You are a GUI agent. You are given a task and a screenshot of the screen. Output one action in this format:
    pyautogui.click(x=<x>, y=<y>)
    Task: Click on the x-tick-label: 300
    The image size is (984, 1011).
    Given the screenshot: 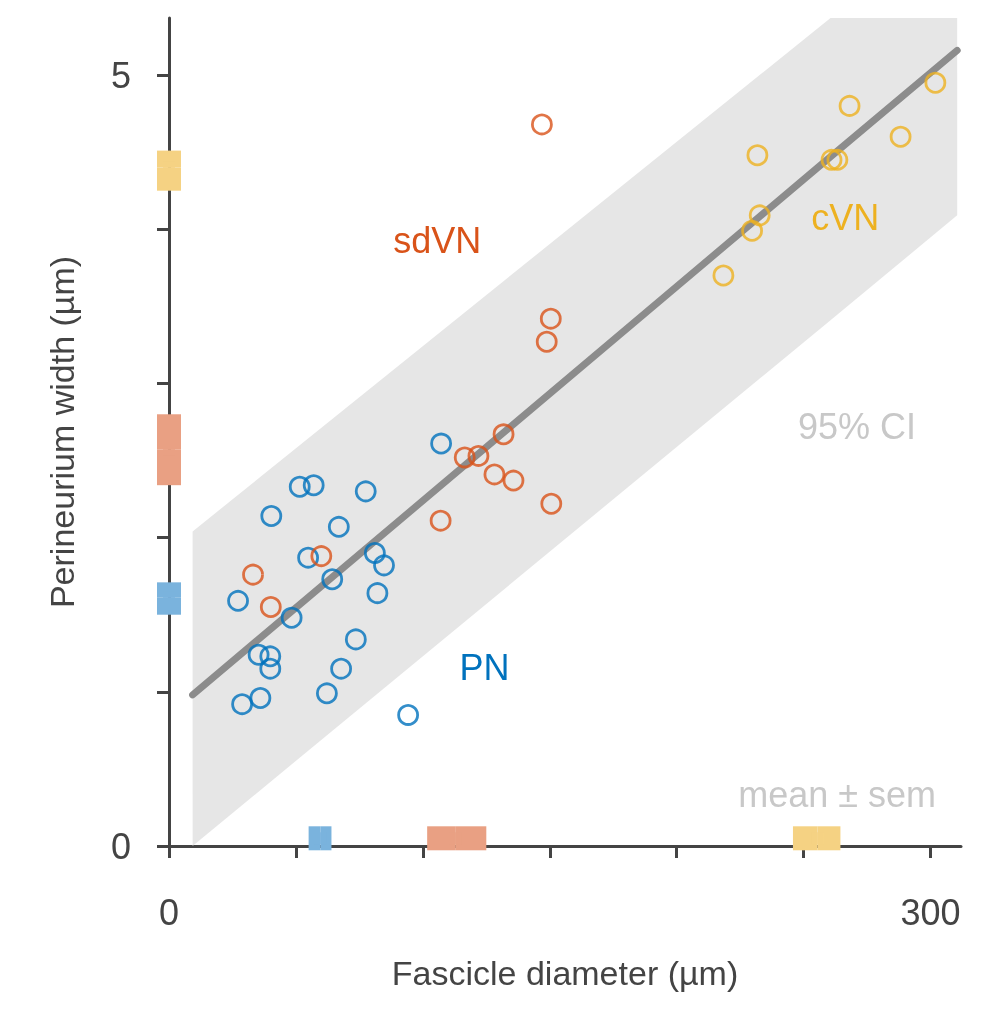 What is the action you would take?
    pyautogui.click(x=930, y=912)
    